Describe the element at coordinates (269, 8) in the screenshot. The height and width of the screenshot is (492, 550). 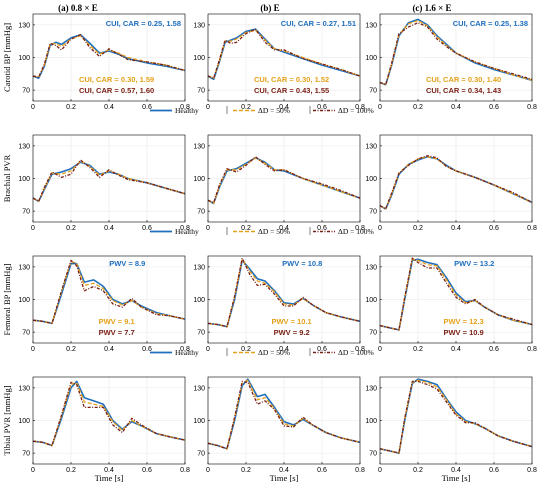
I see `column-header-b: (b) E` at that location.